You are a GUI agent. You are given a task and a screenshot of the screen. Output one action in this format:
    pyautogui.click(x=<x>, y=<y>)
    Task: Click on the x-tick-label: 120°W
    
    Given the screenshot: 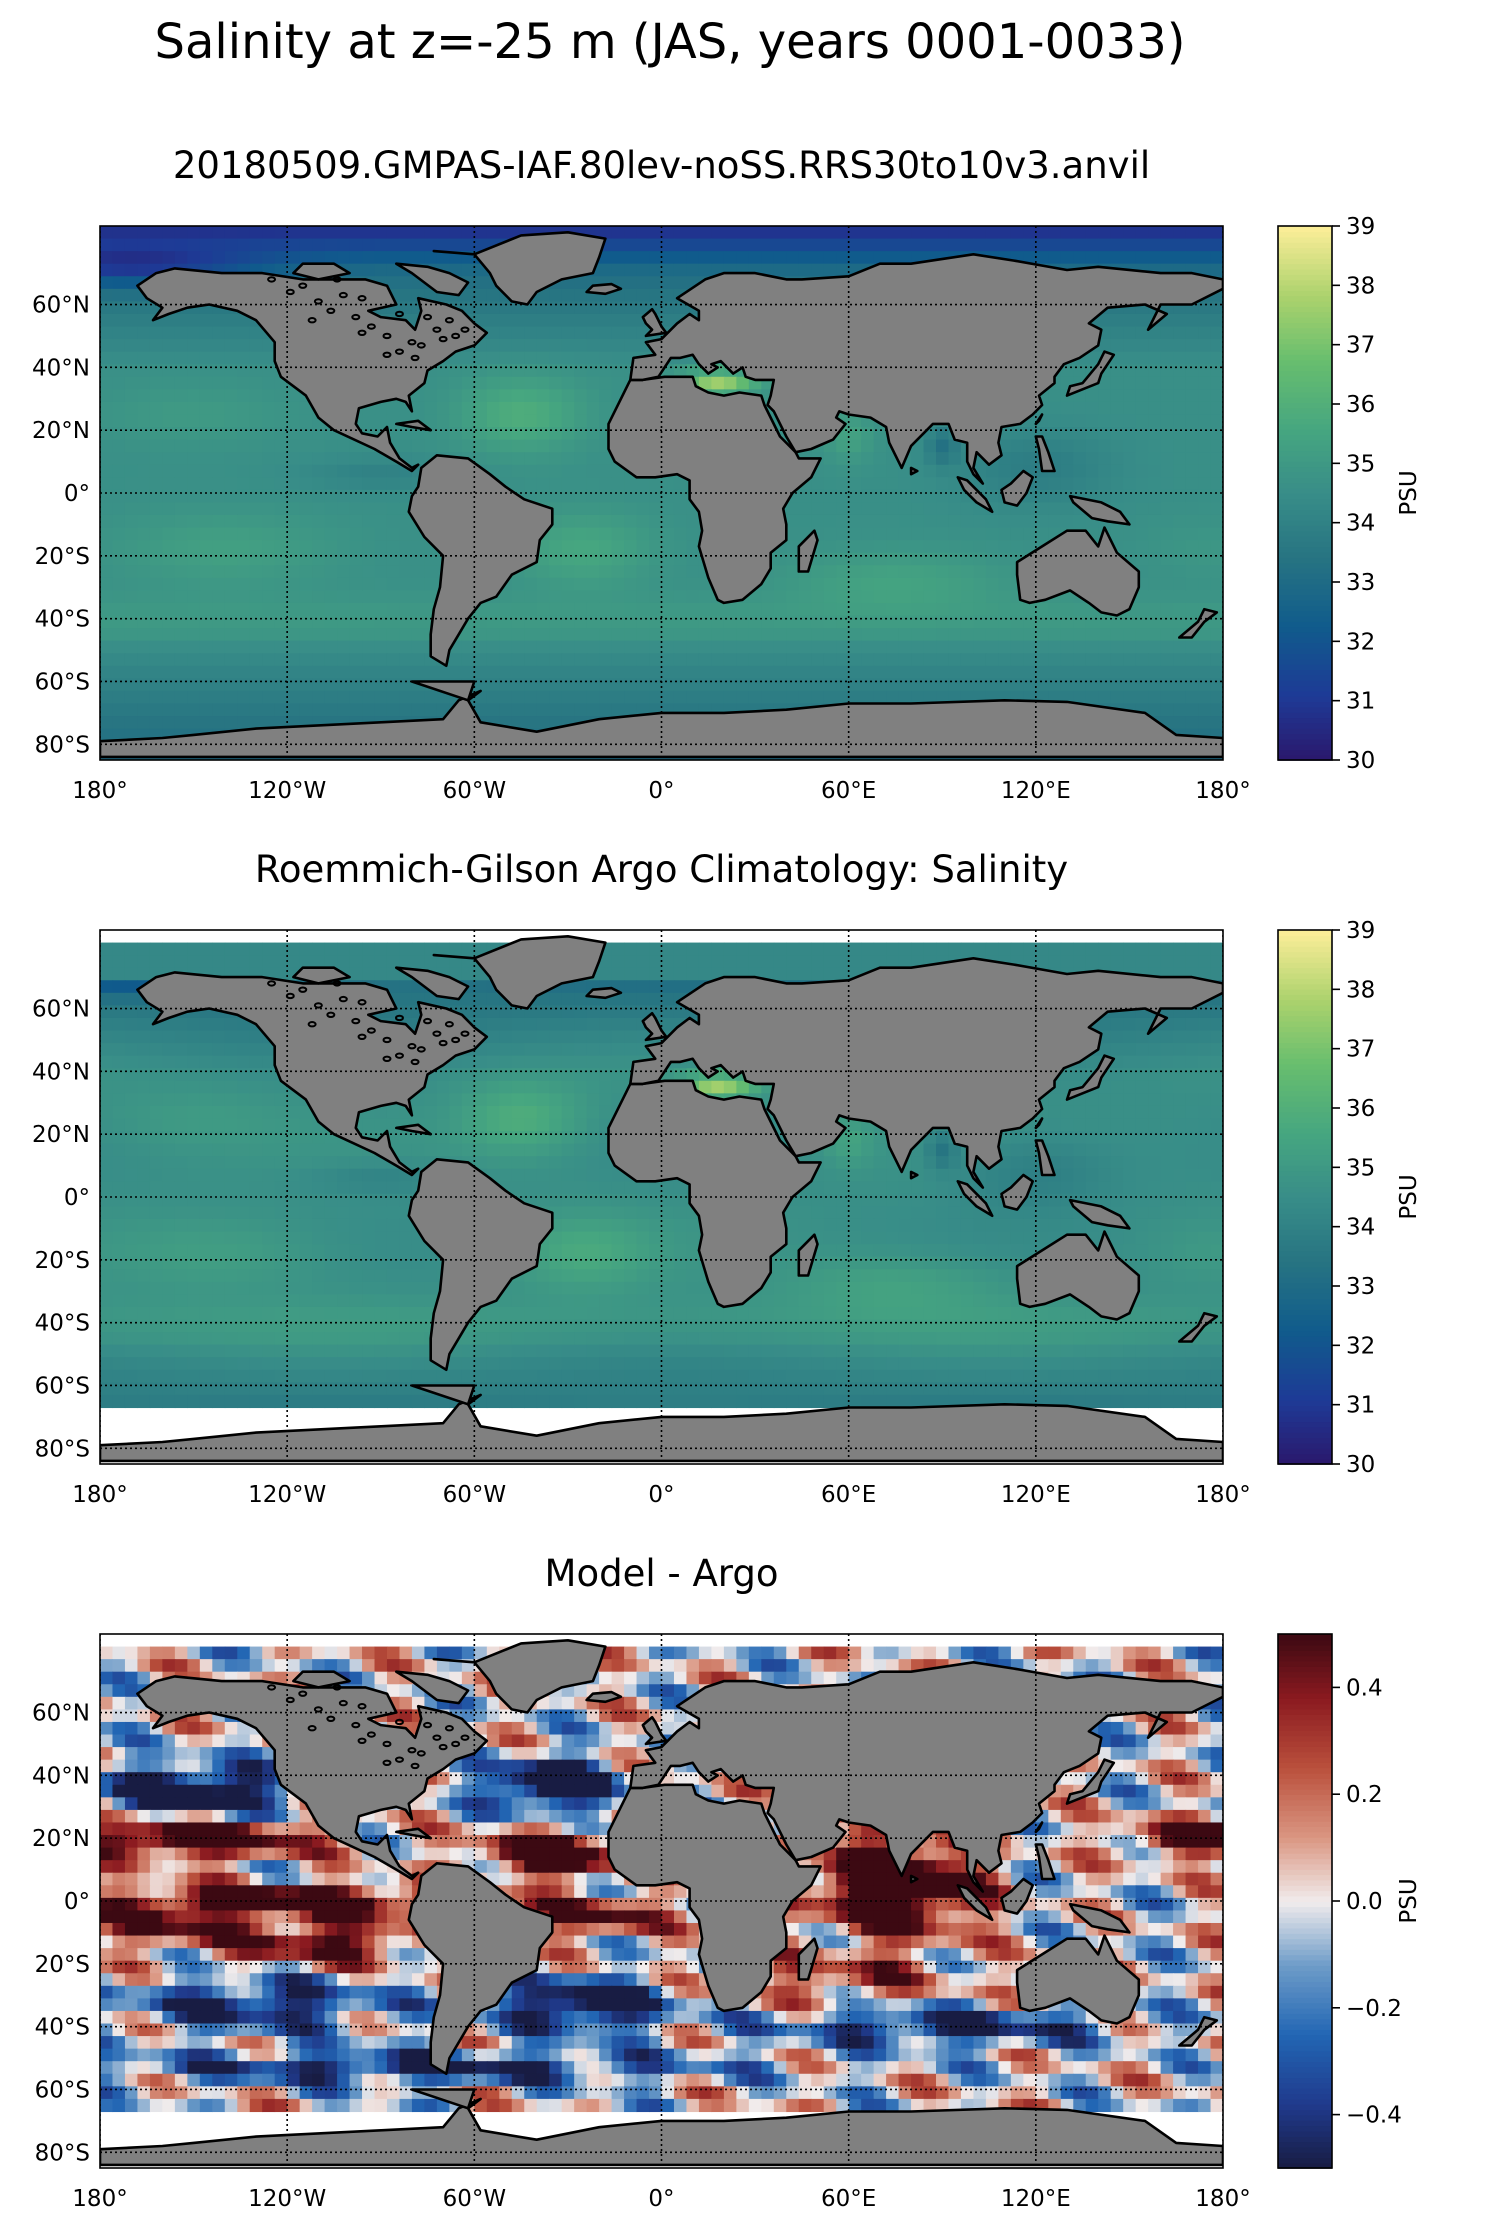 What is the action you would take?
    pyautogui.click(x=287, y=1495)
    